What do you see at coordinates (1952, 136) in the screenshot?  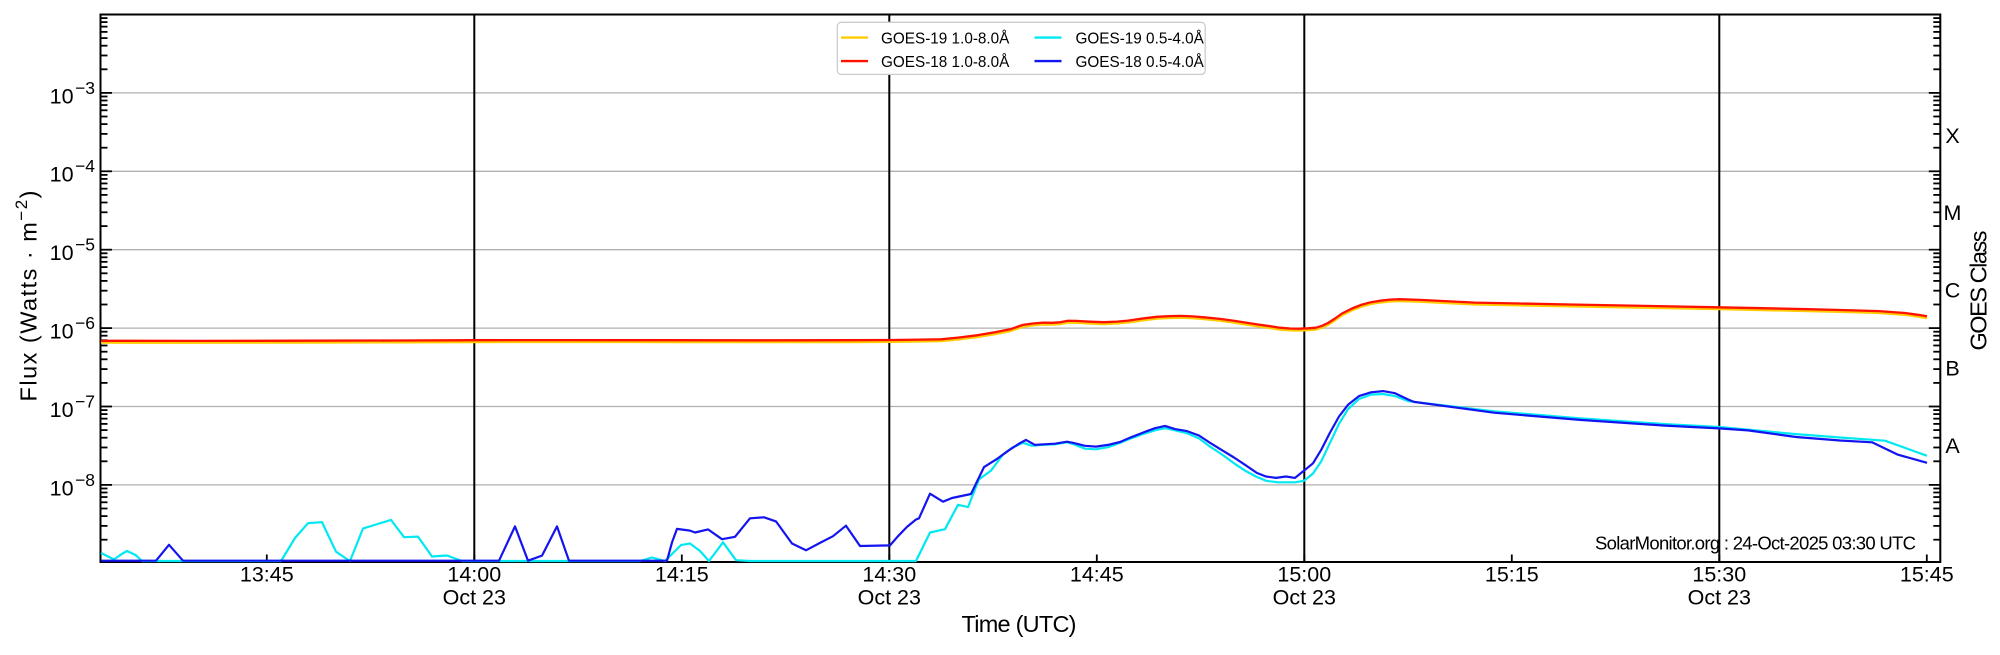 I see `svg-text: X` at bounding box center [1952, 136].